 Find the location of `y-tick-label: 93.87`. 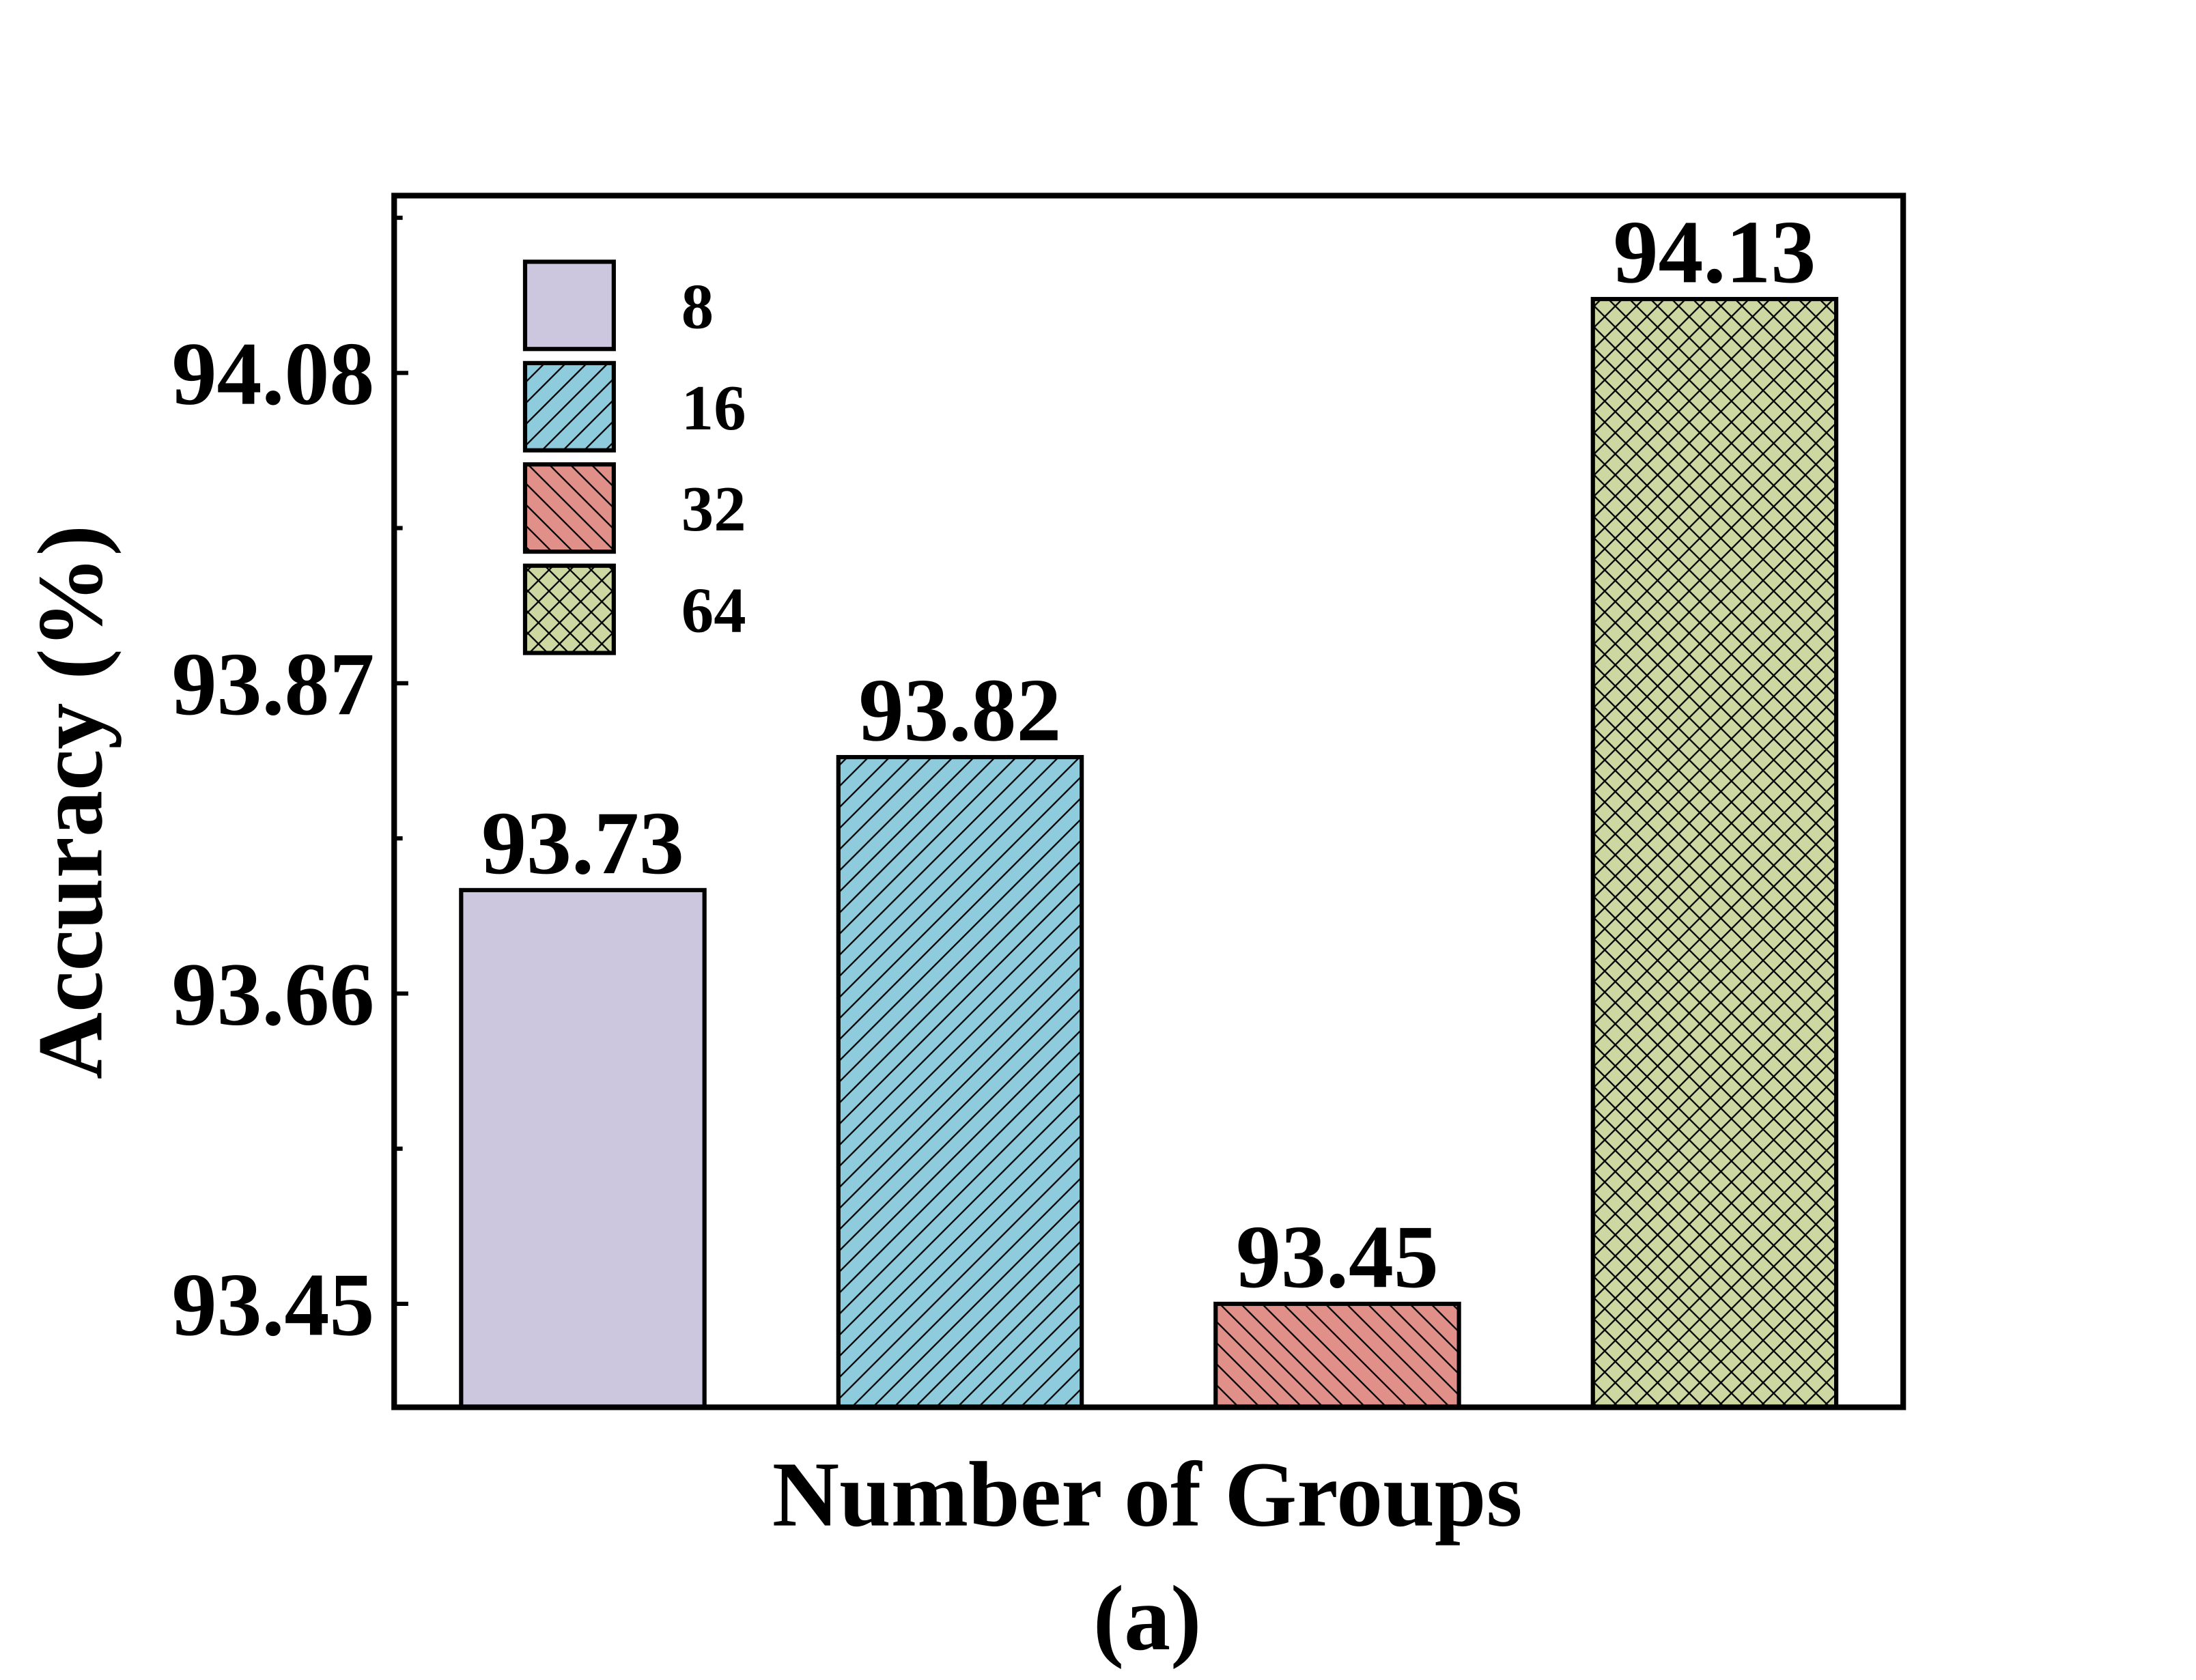

y-tick-label: 93.87 is located at coordinates (274, 683).